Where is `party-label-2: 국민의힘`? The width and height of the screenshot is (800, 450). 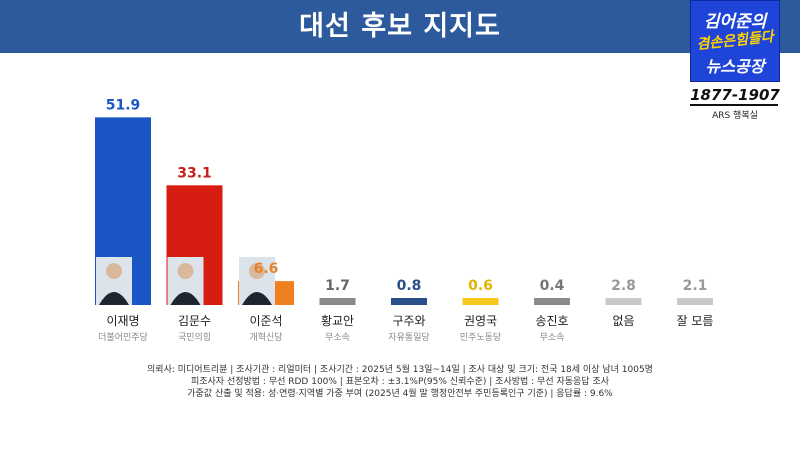 party-label-2: 국민의힘 is located at coordinates (194, 337).